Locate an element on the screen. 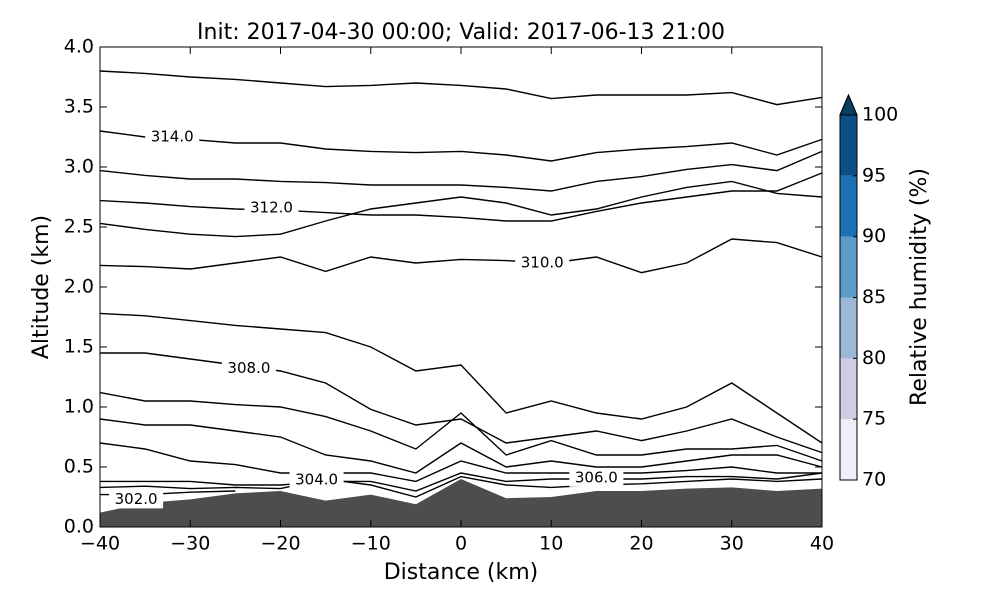  contour-label: 312.0 is located at coordinates (271, 207).